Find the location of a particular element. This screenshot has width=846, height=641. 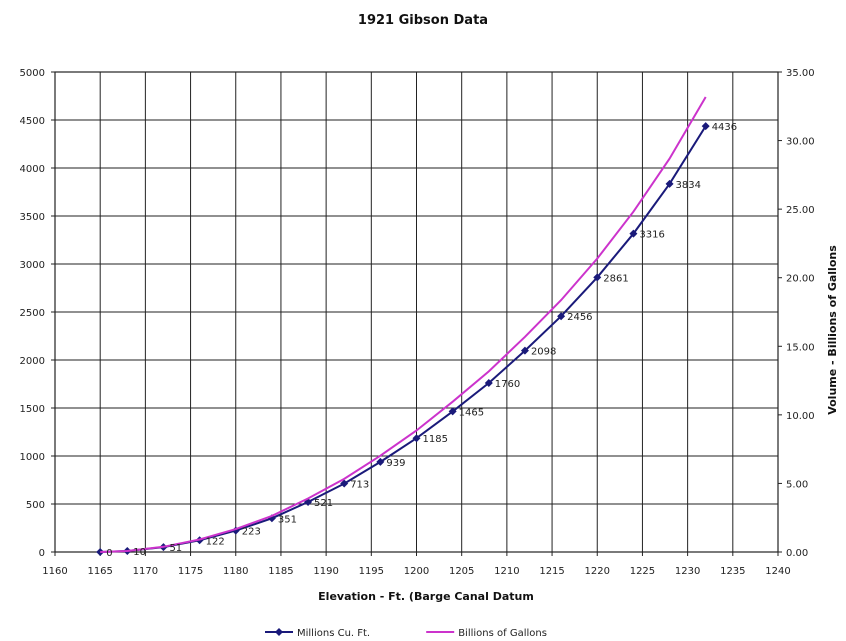

x-tick-label: 1185 is located at coordinates (280, 571).